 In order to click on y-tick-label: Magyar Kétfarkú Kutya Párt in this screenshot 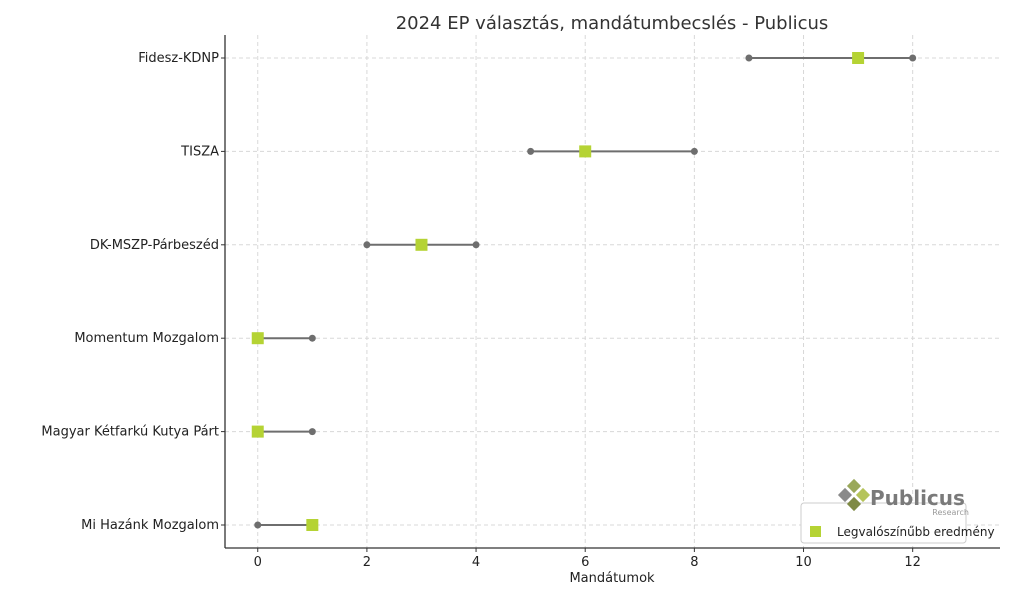, I will do `click(130, 432)`.